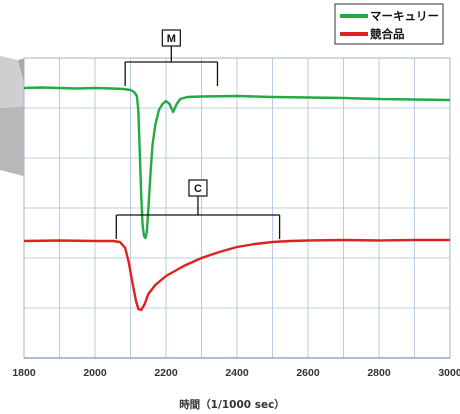 Image resolution: width=460 pixels, height=414 pixels. What do you see at coordinates (232, 404) in the screenshot?
I see `x-axis-label: 時間（1/1000 sec）` at bounding box center [232, 404].